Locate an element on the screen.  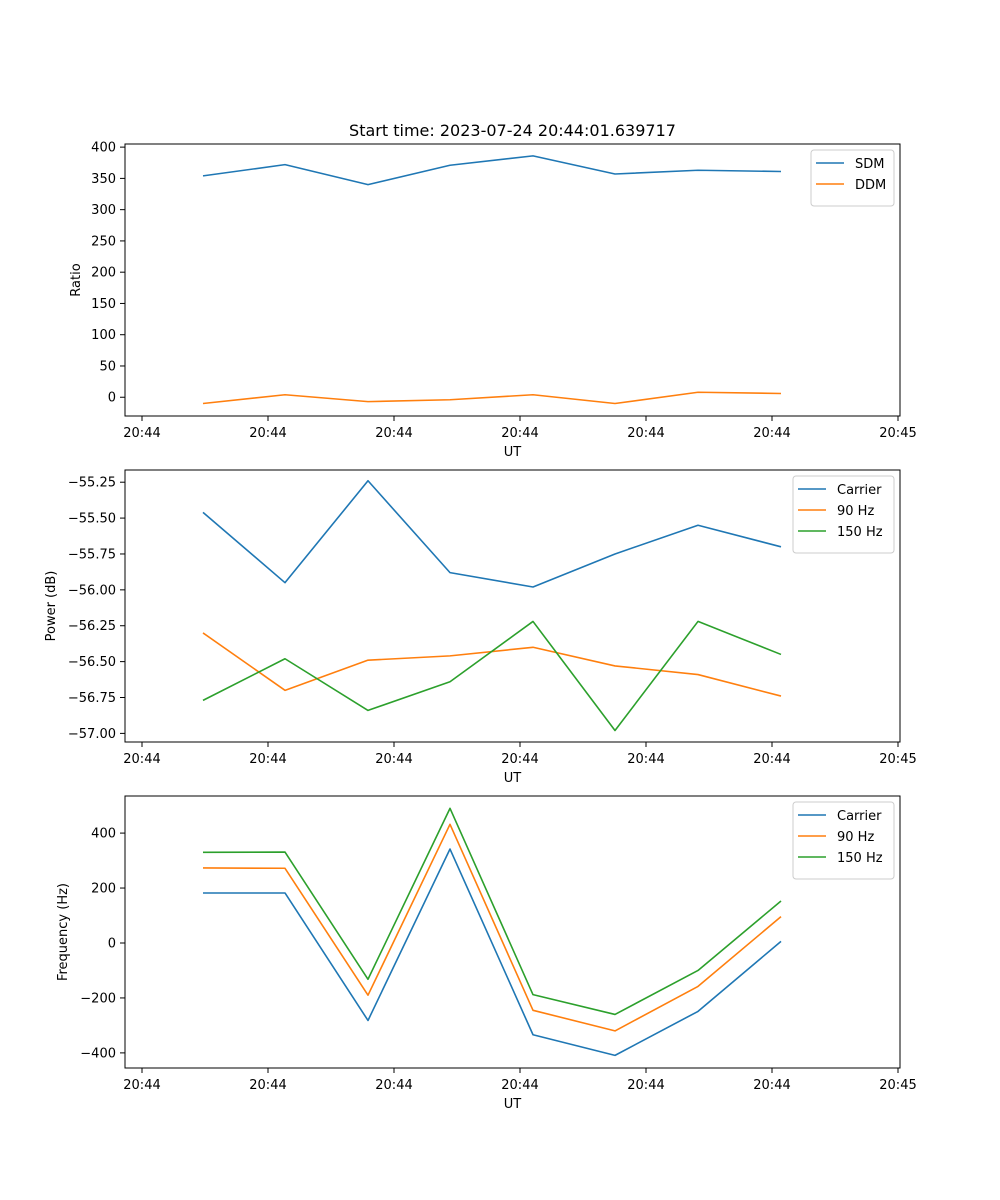
series-line-90-hz is located at coordinates (492, 927).